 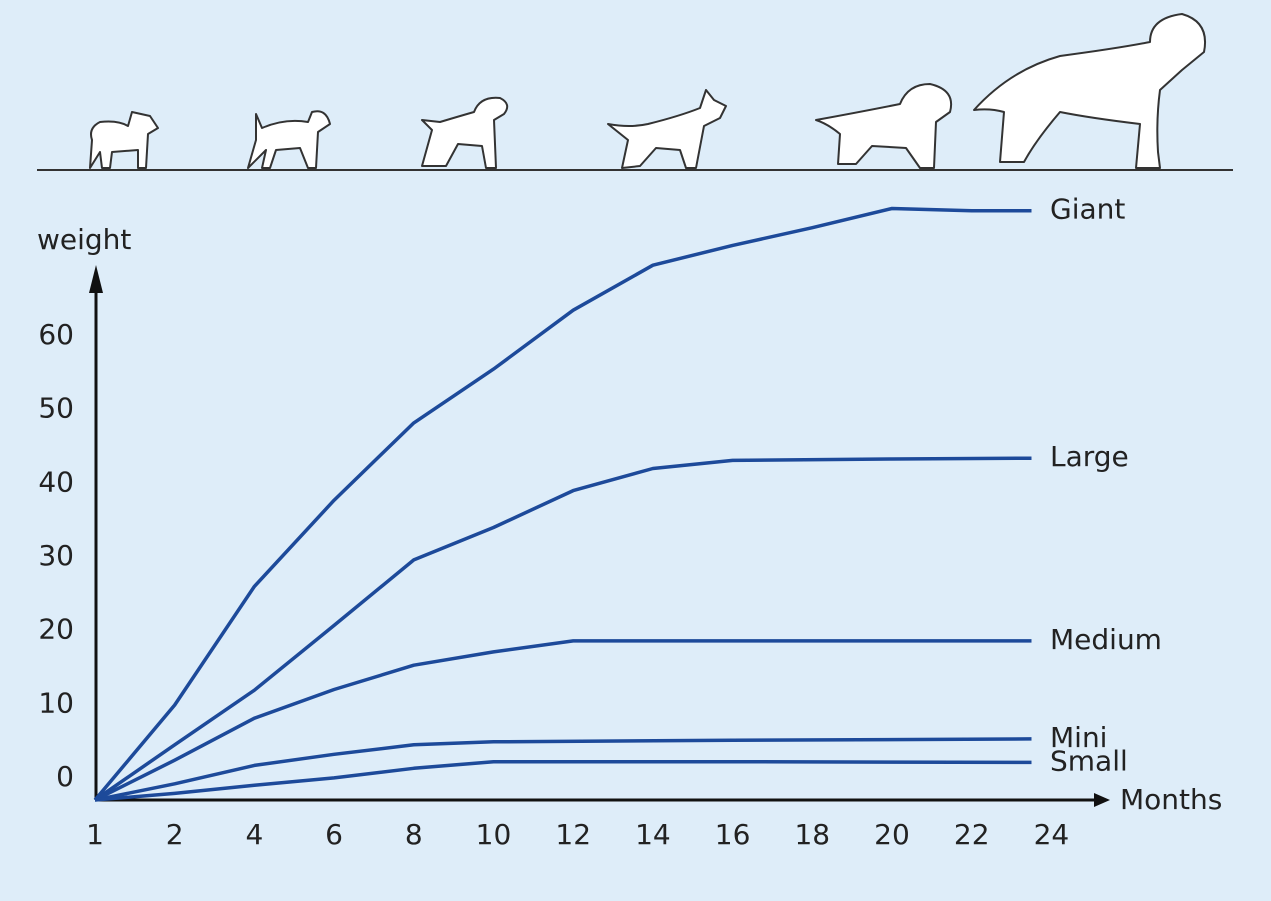 I want to click on x-tick-label: 12, so click(x=573, y=834).